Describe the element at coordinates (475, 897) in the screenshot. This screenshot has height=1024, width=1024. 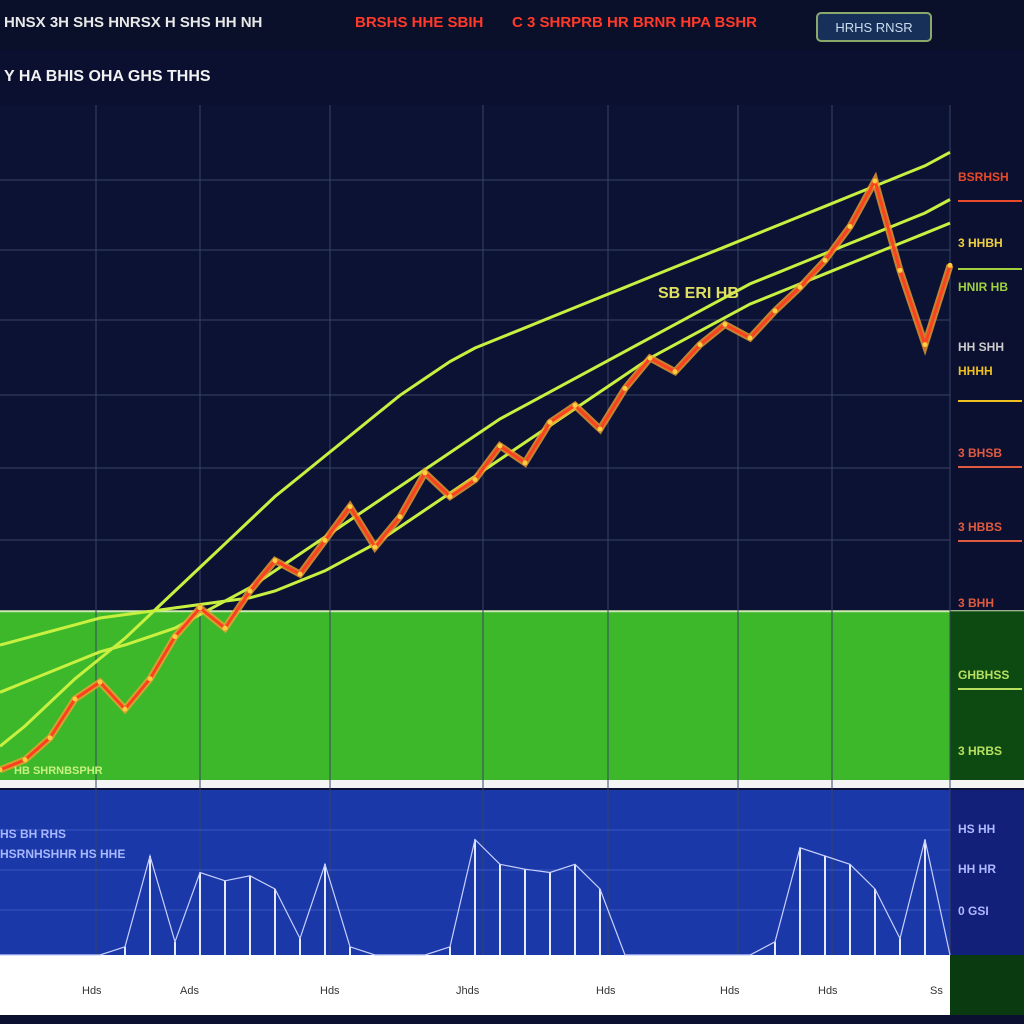
I see `volume-line` at that location.